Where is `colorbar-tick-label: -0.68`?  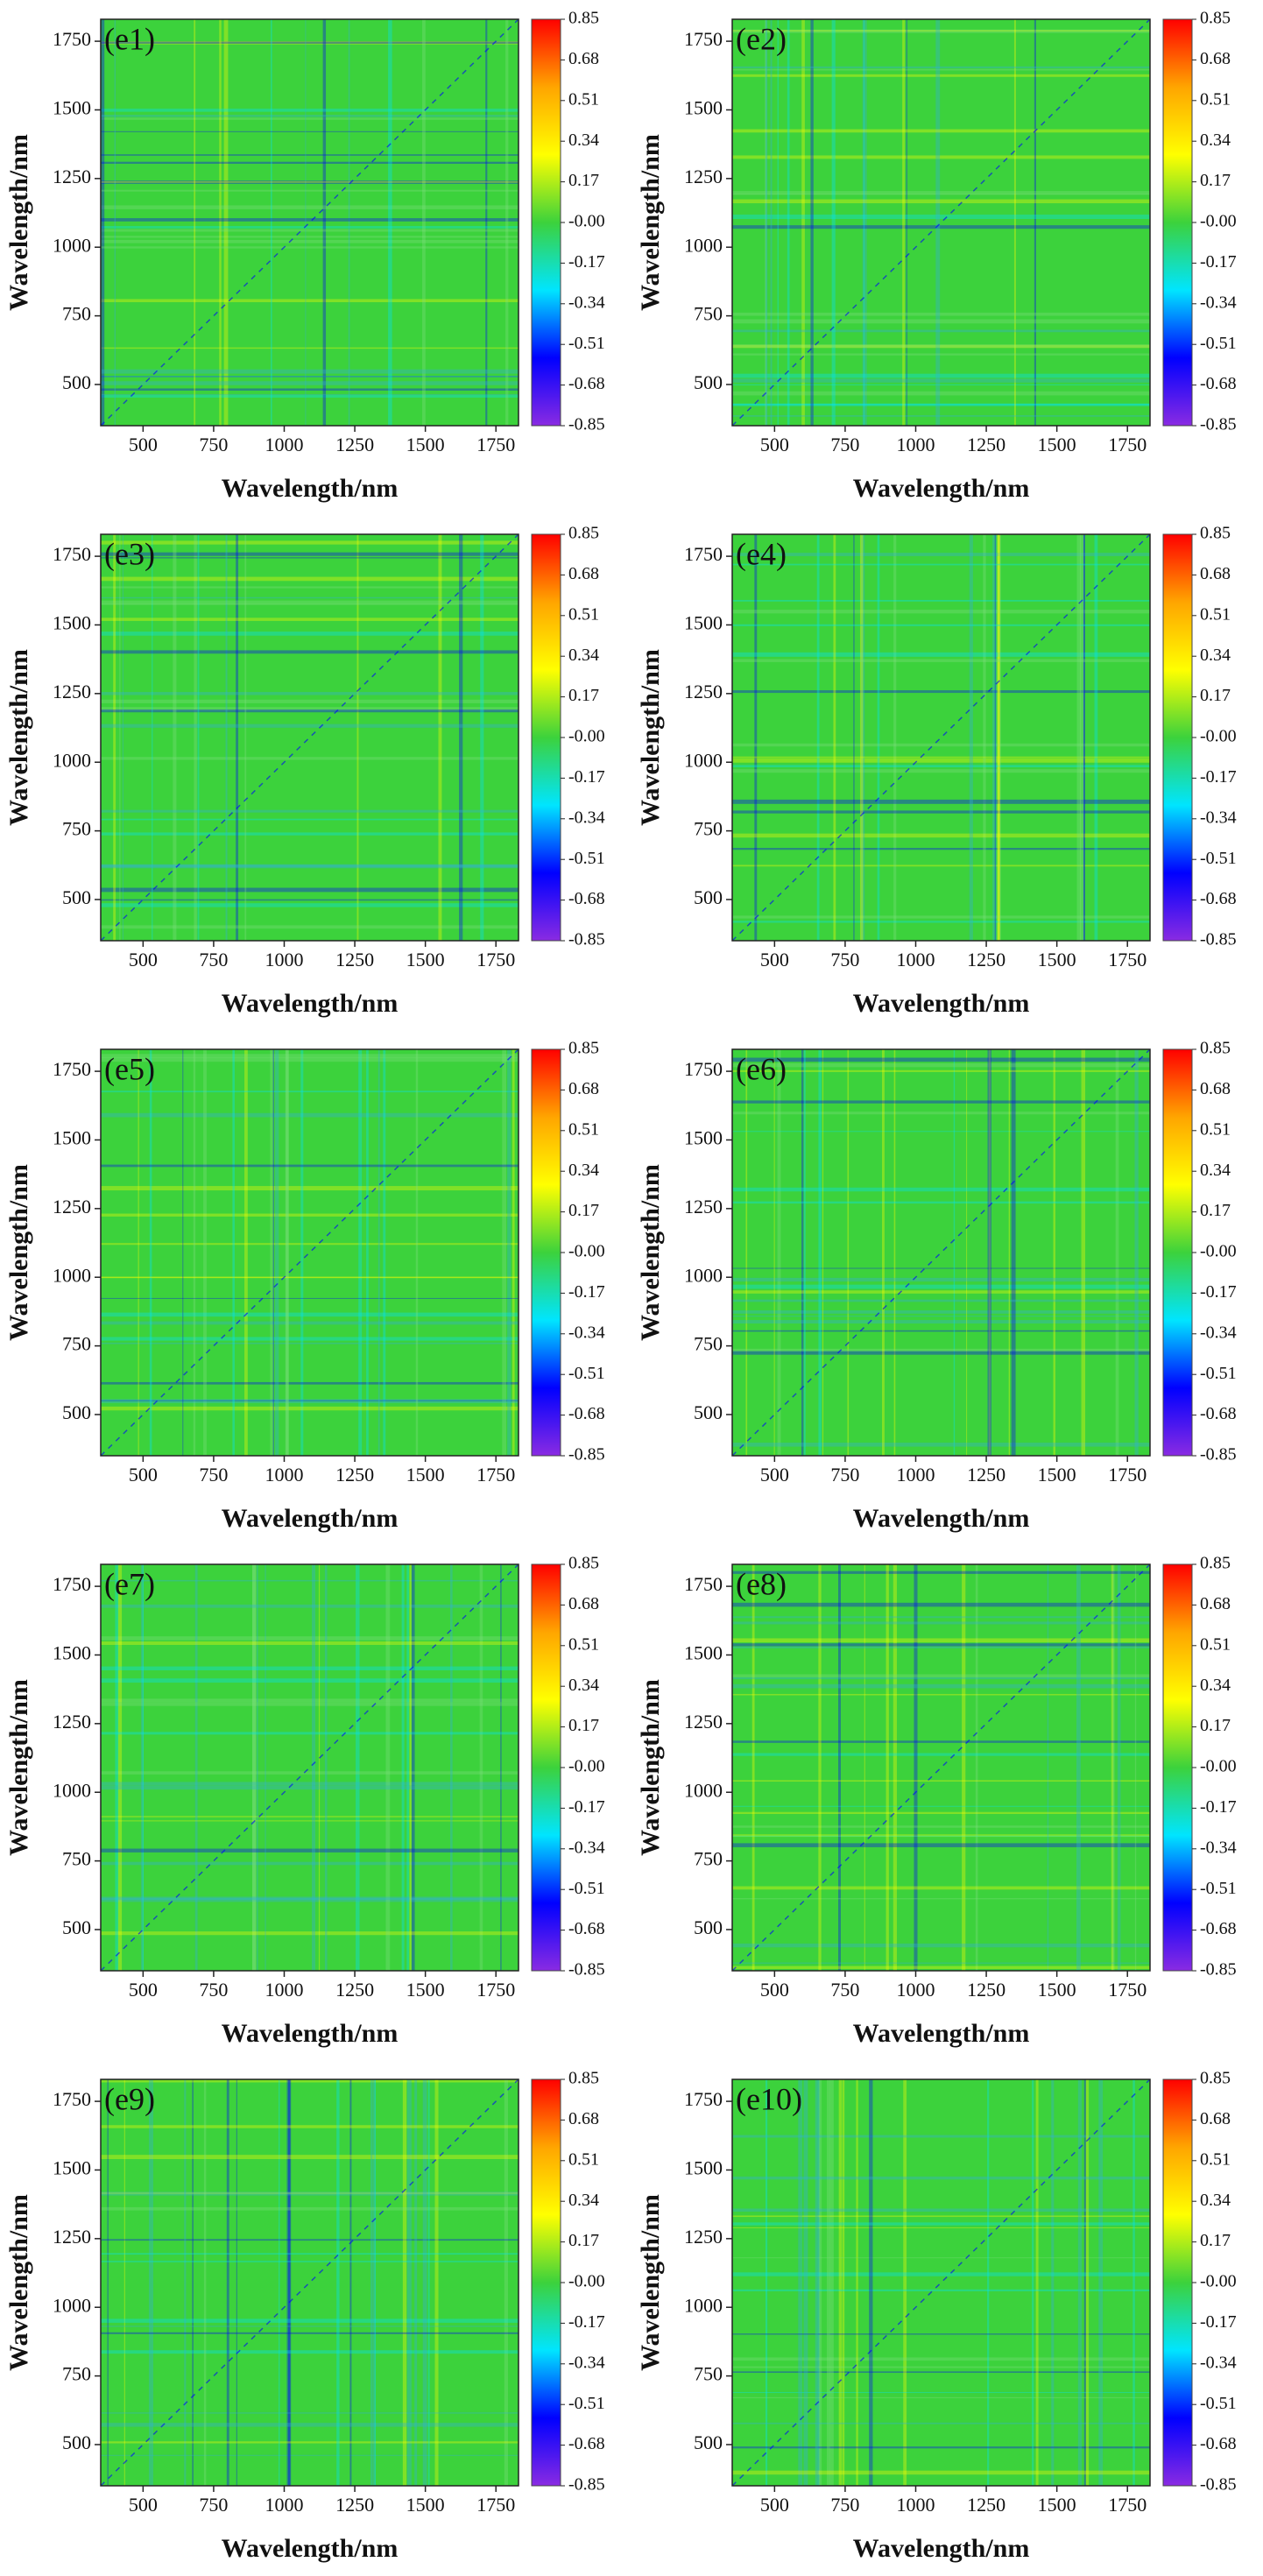
colorbar-tick-label: -0.68 is located at coordinates (587, 2443).